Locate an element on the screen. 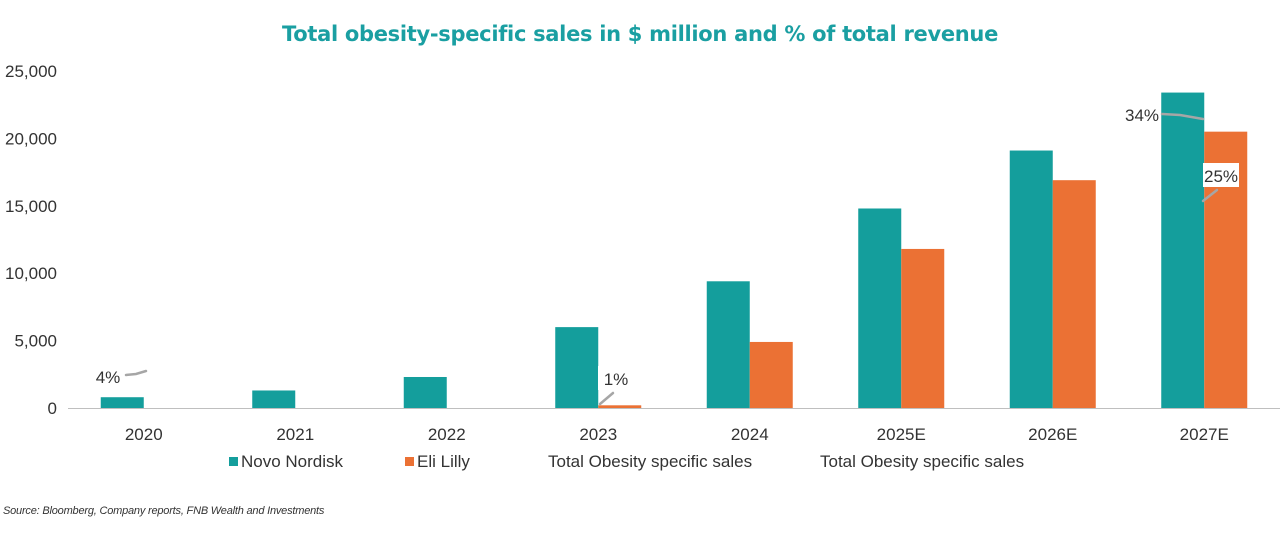  bar-novo-nordisk-2022 is located at coordinates (425, 392).